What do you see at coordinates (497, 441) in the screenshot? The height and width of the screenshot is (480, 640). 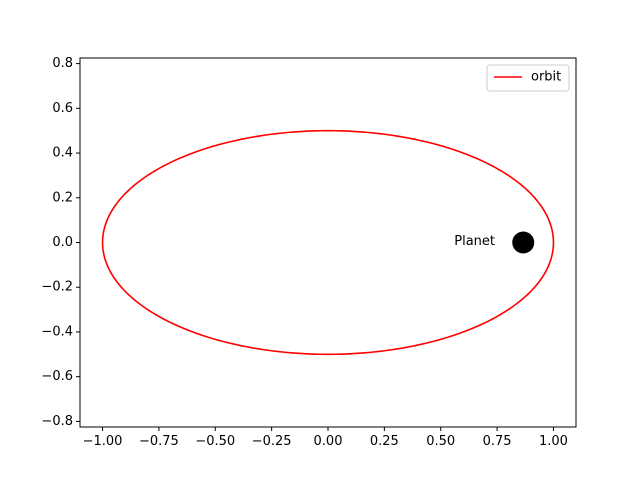 I see `x-tick-label: 0.75` at bounding box center [497, 441].